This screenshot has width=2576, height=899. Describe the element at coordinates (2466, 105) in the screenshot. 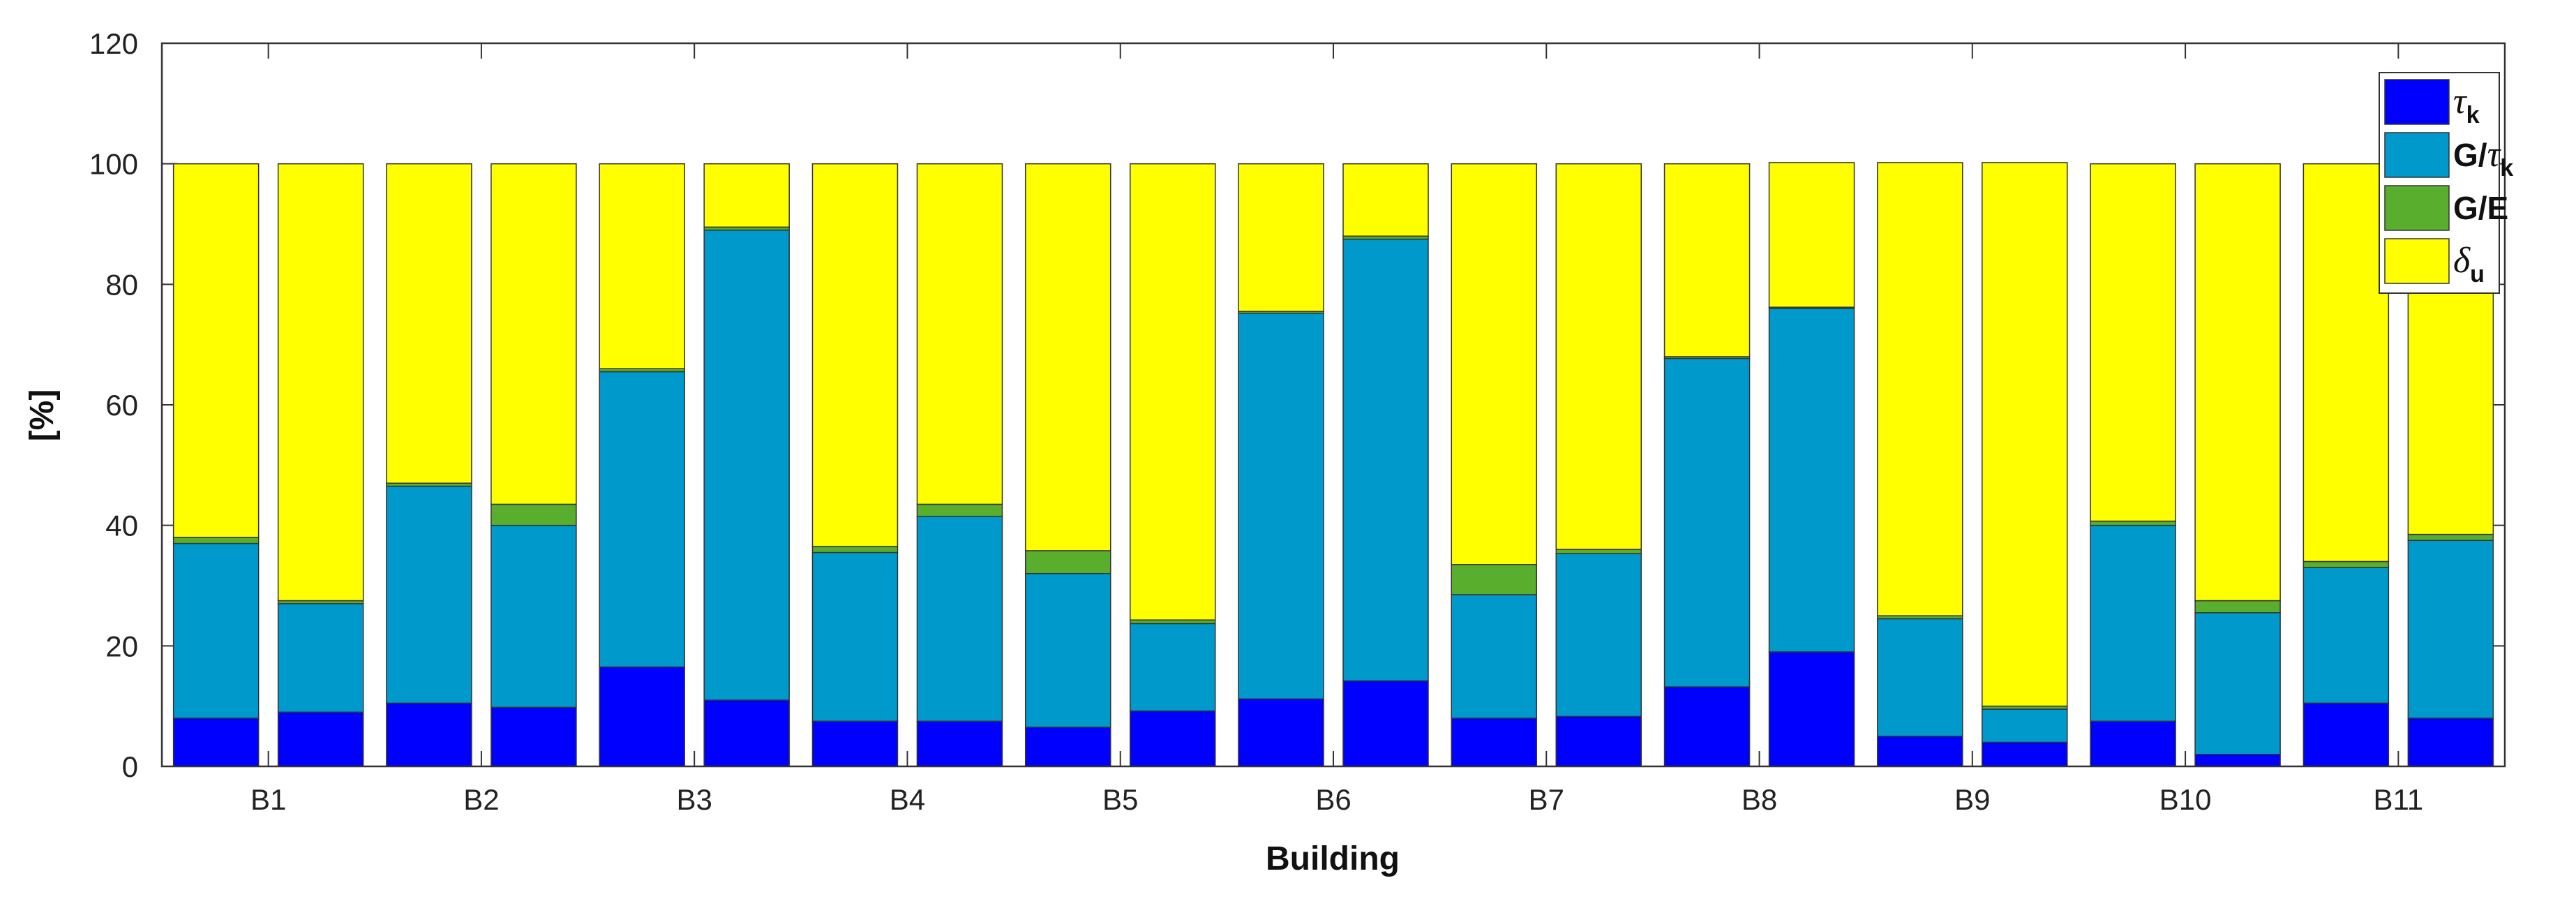

I see `legend-label: τk` at that location.